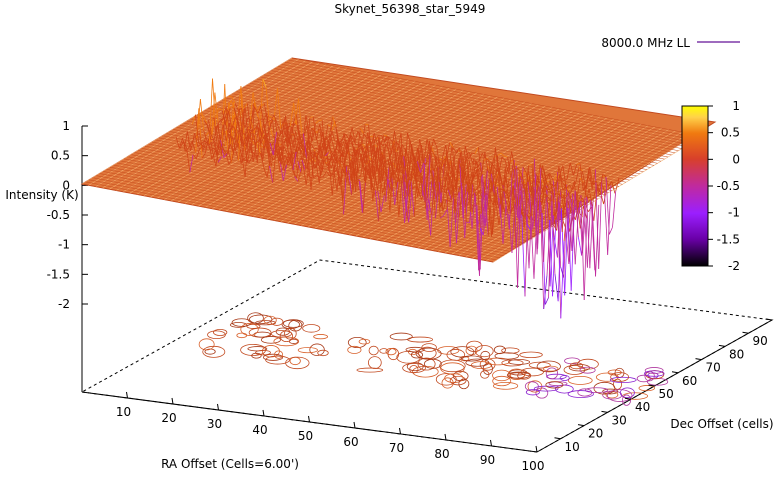 This screenshot has width=775, height=483. I want to click on x-tick-label: 60, so click(350, 442).